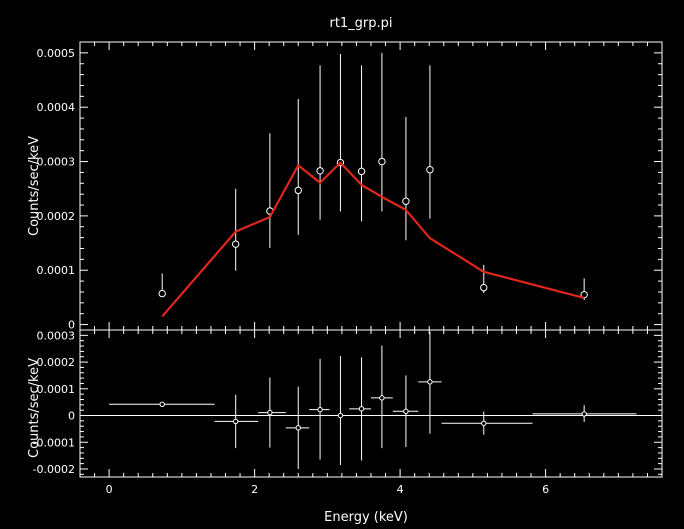 The image size is (684, 529). Describe the element at coordinates (109, 489) in the screenshot. I see `x-tick-label: 0` at that location.